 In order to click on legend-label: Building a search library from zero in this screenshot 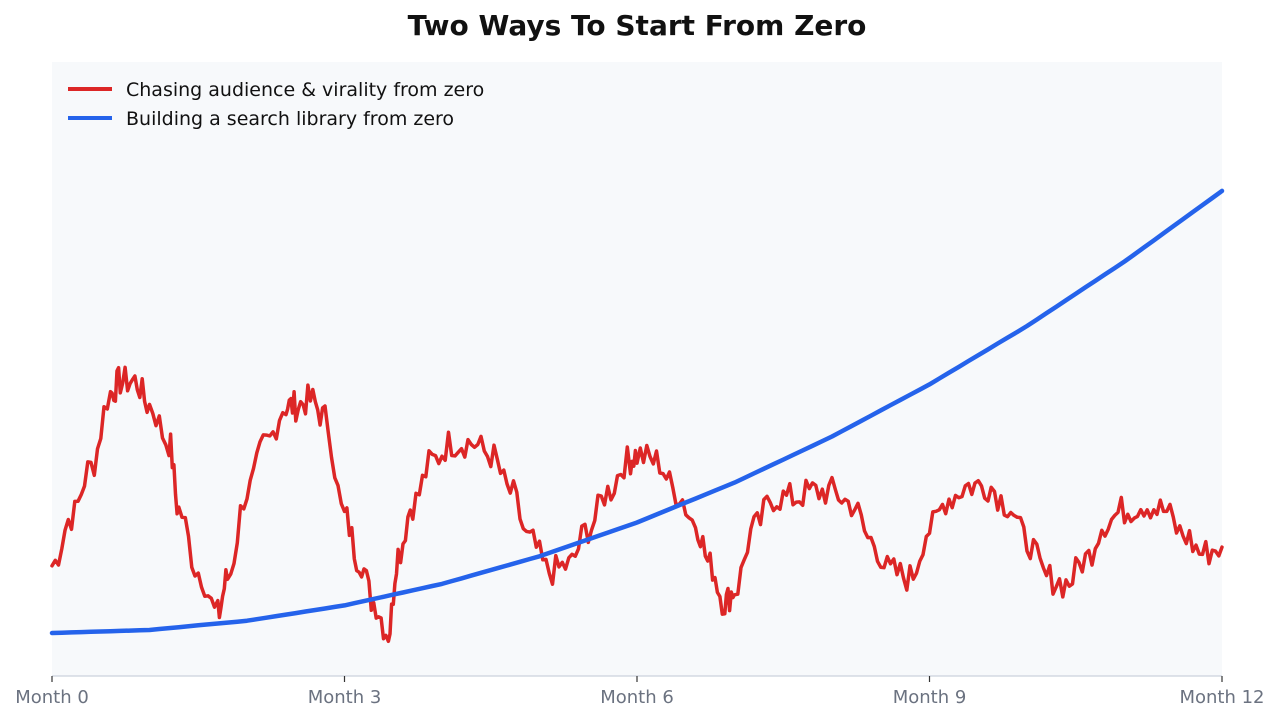, I will do `click(290, 119)`.